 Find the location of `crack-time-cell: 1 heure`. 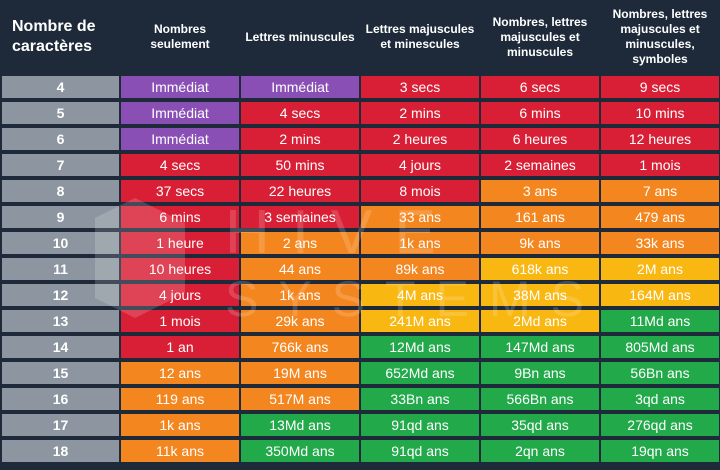

crack-time-cell: 1 heure is located at coordinates (180, 243).